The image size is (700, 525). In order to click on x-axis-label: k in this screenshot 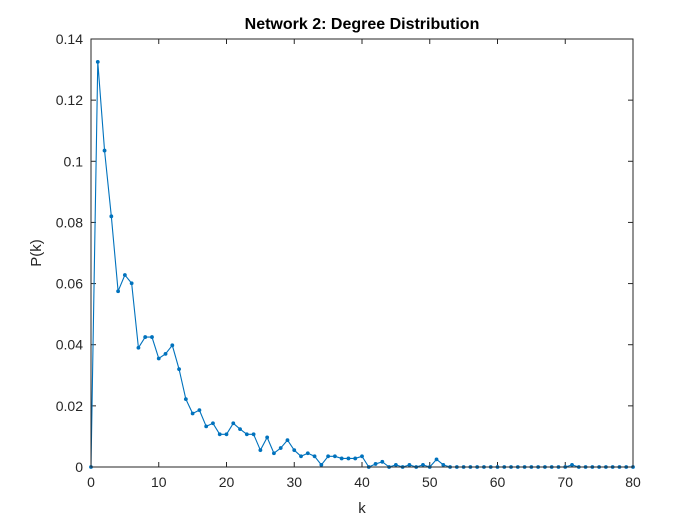, I will do `click(362, 508)`.